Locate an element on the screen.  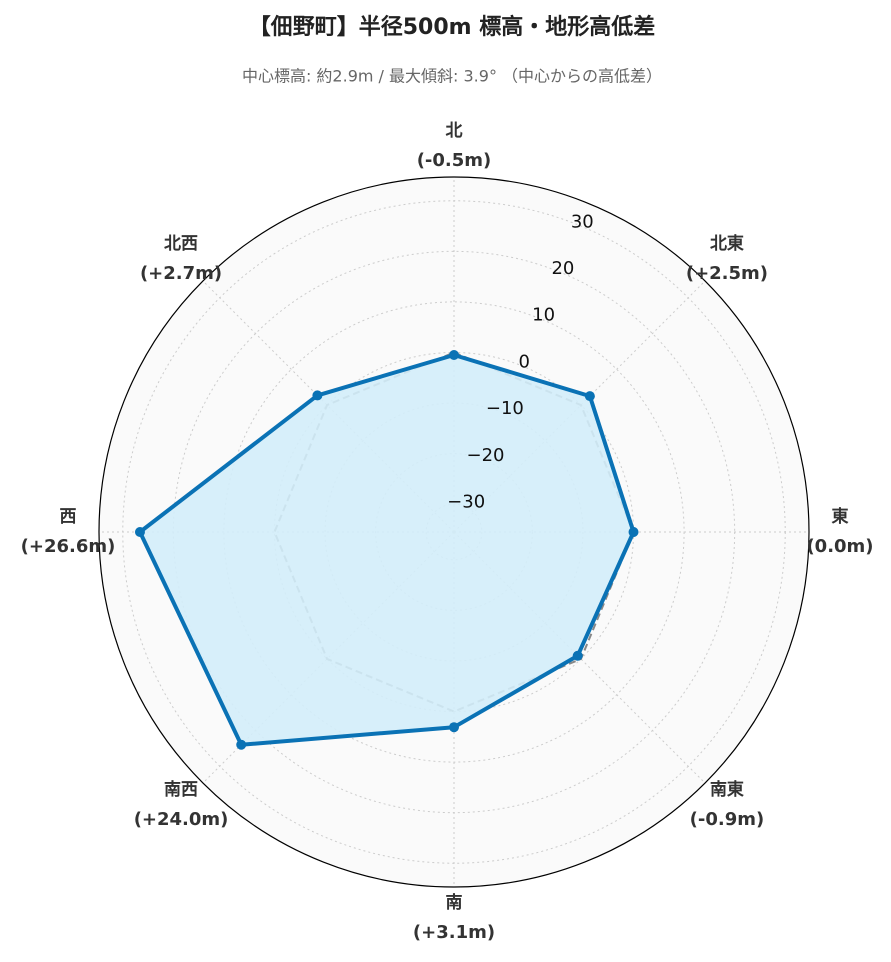
value-label: (0.0m) is located at coordinates (839, 546).